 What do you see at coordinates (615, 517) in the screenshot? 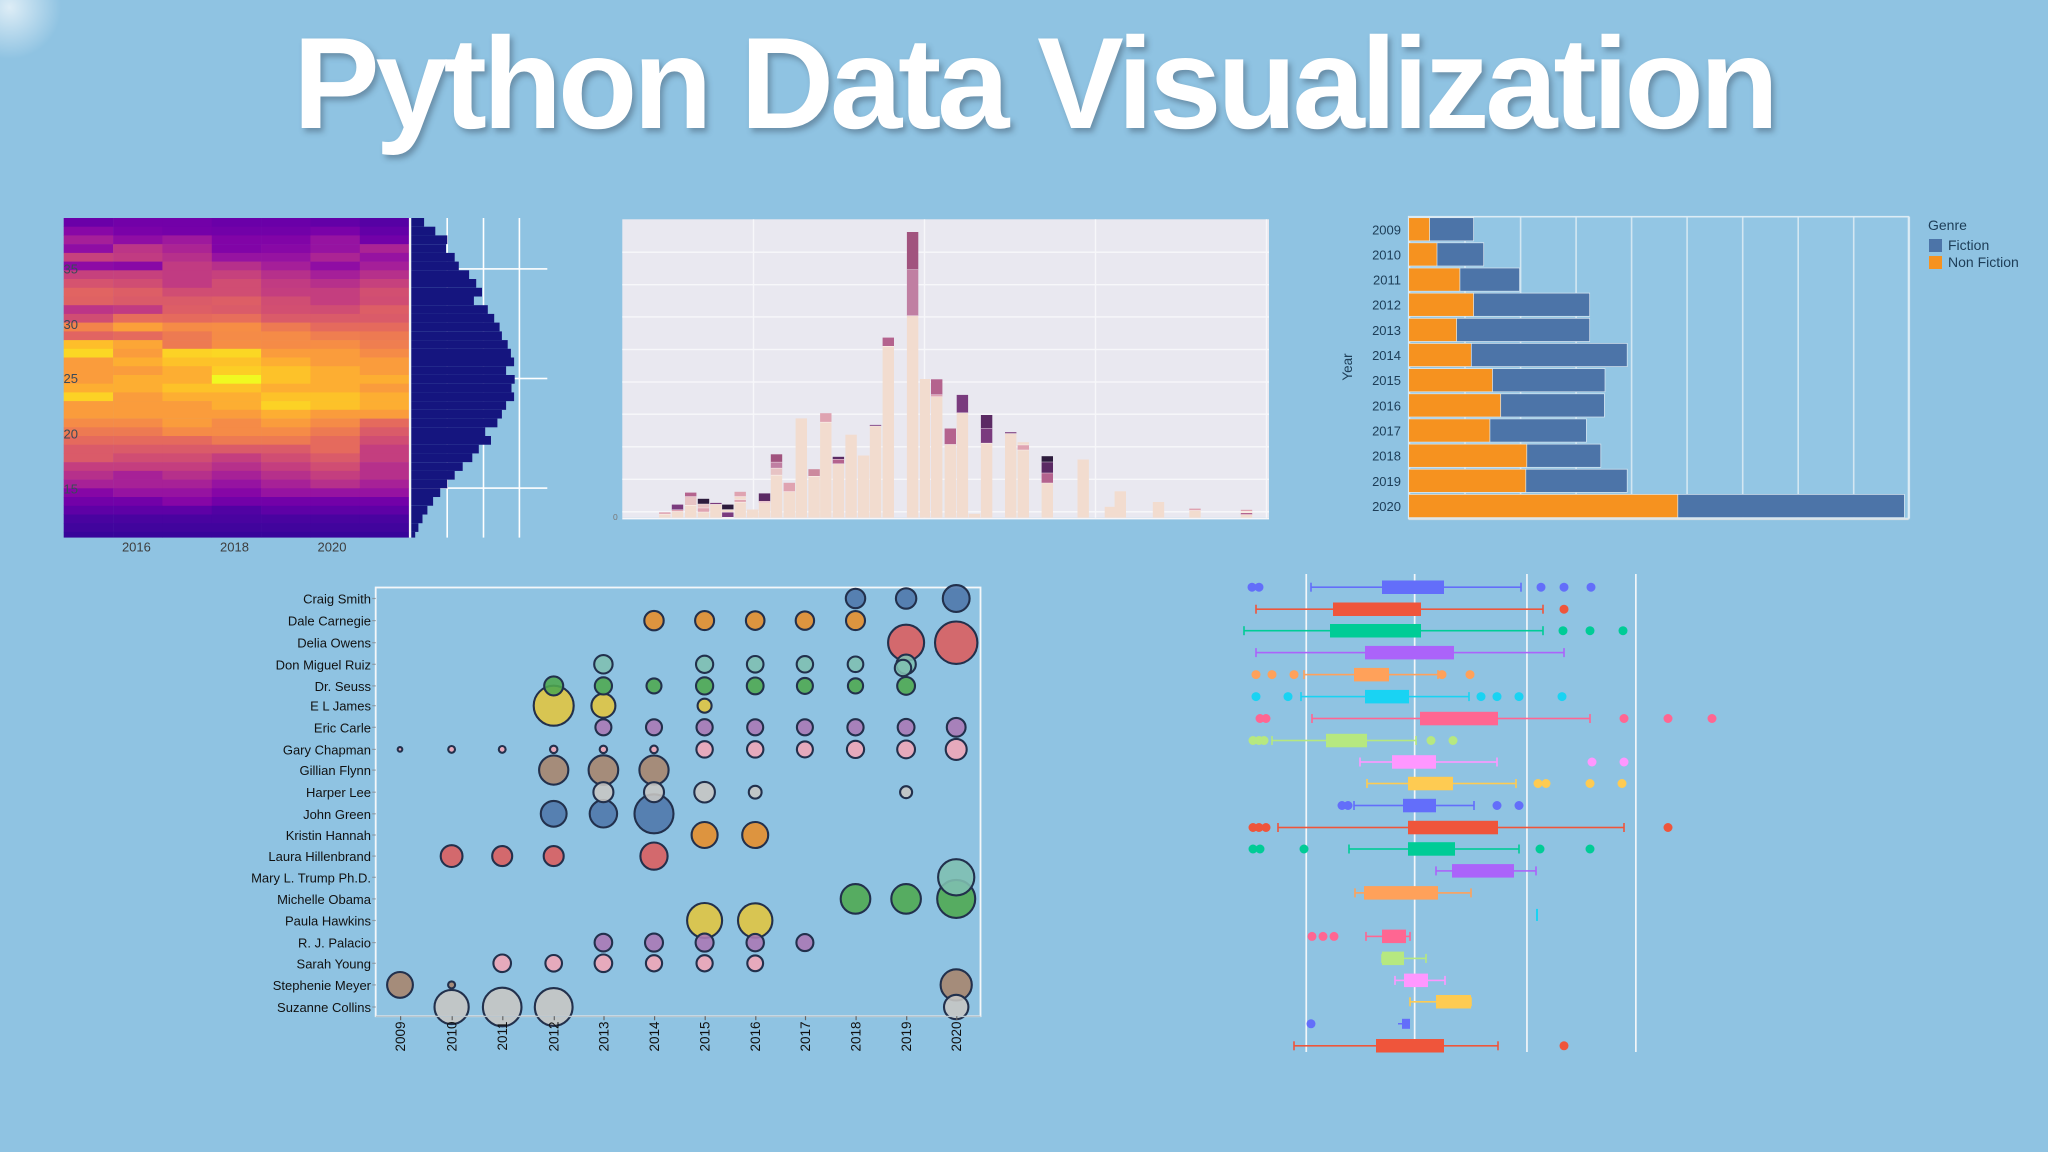
I see `svg-text: 0` at bounding box center [615, 517].